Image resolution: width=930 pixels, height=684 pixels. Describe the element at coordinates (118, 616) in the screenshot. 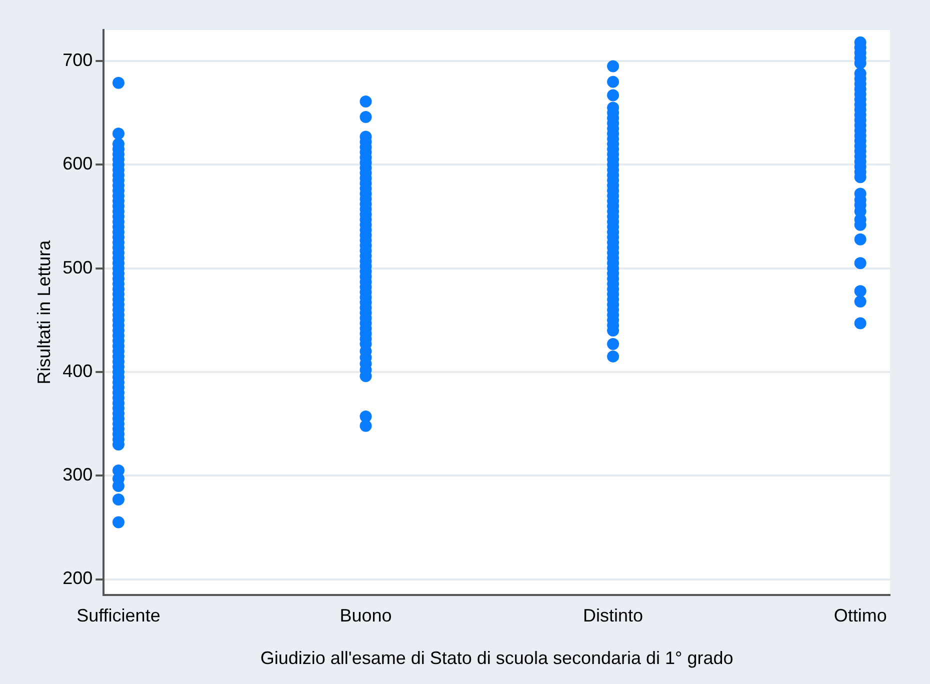

I see `x-tick-label: Sufficiente` at that location.